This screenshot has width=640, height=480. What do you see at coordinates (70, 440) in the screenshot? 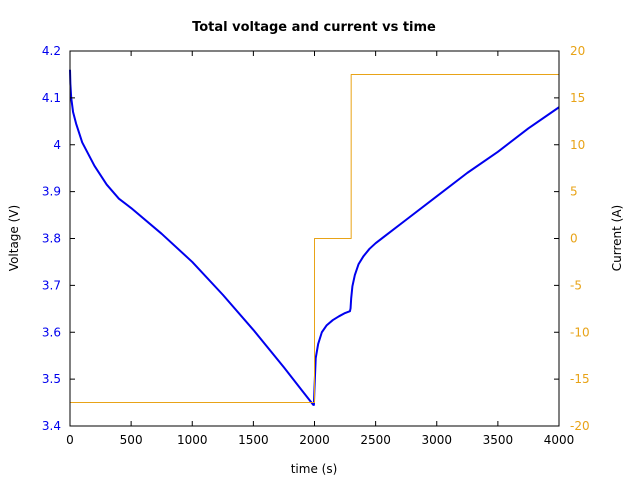
I see `x-tick-label: 0` at bounding box center [70, 440].